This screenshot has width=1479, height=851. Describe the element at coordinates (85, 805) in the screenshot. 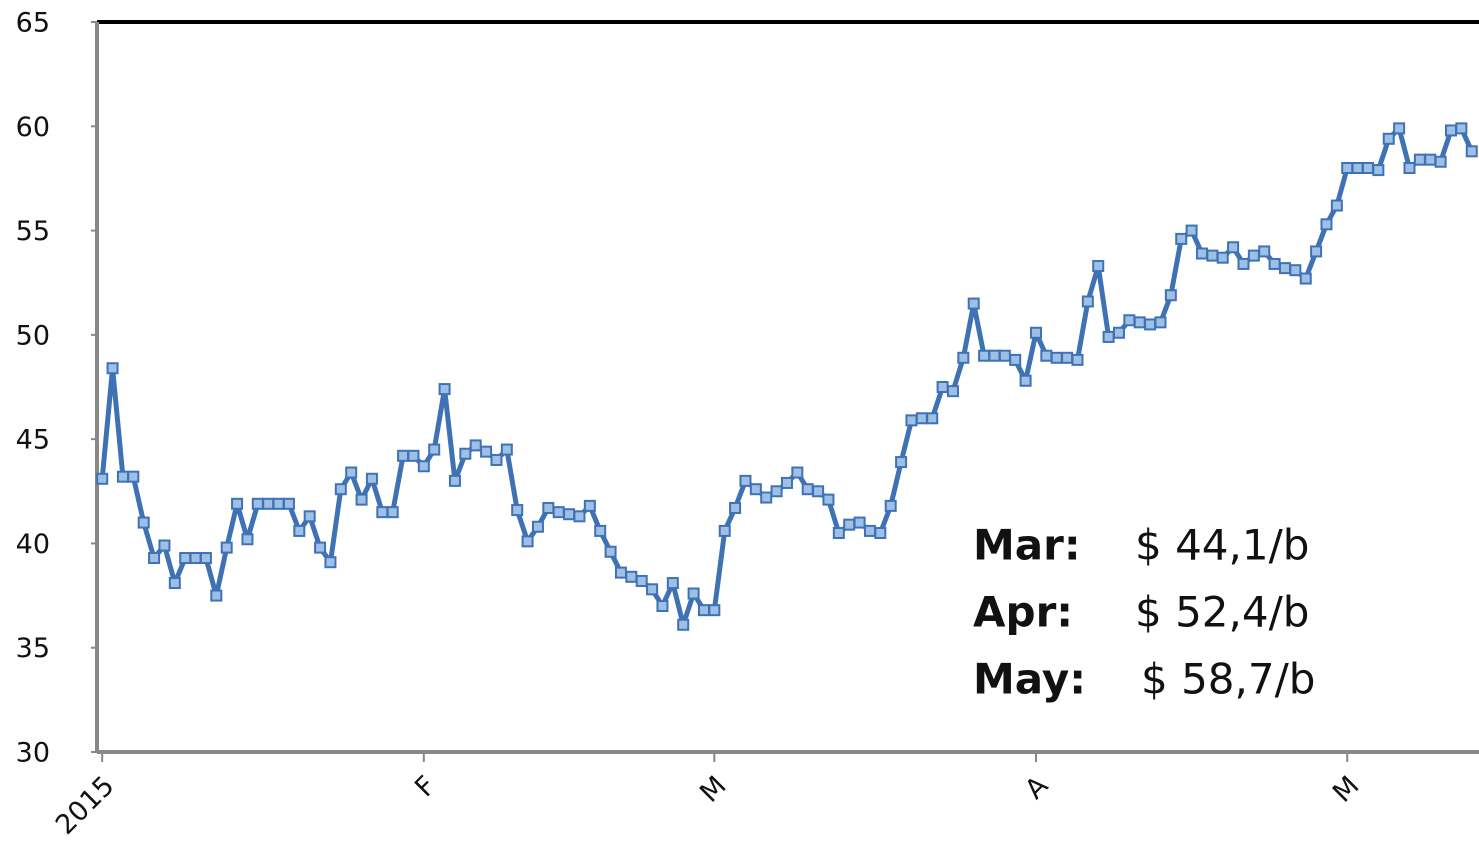

I see `x-tick-label: 2015` at that location.